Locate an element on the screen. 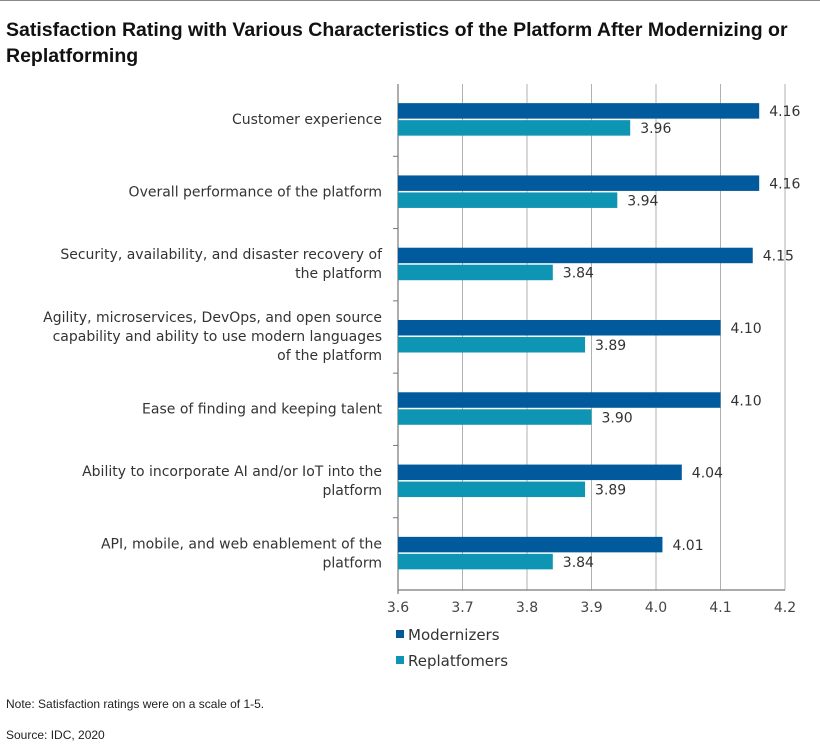  category-label: Overall performance of the platform is located at coordinates (255, 192).